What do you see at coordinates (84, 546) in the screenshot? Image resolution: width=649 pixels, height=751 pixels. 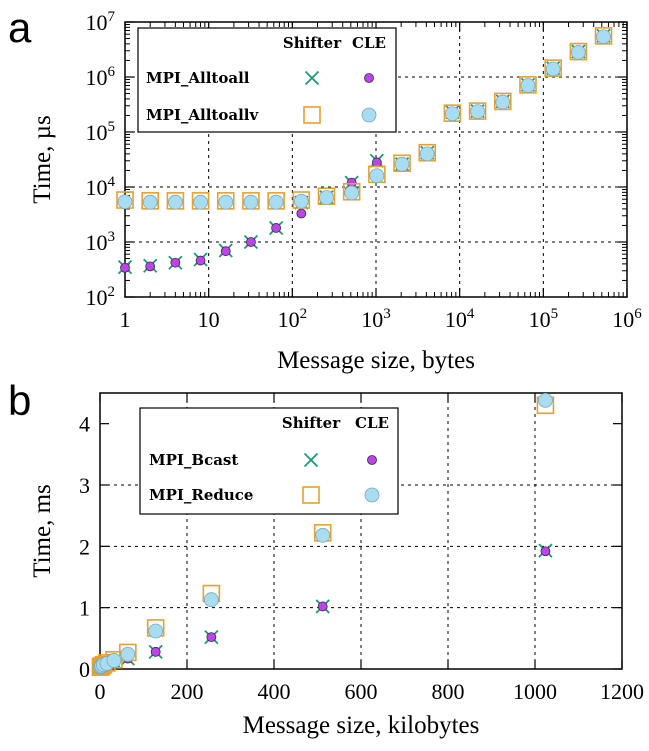 I see `y-tick-label: 2` at bounding box center [84, 546].